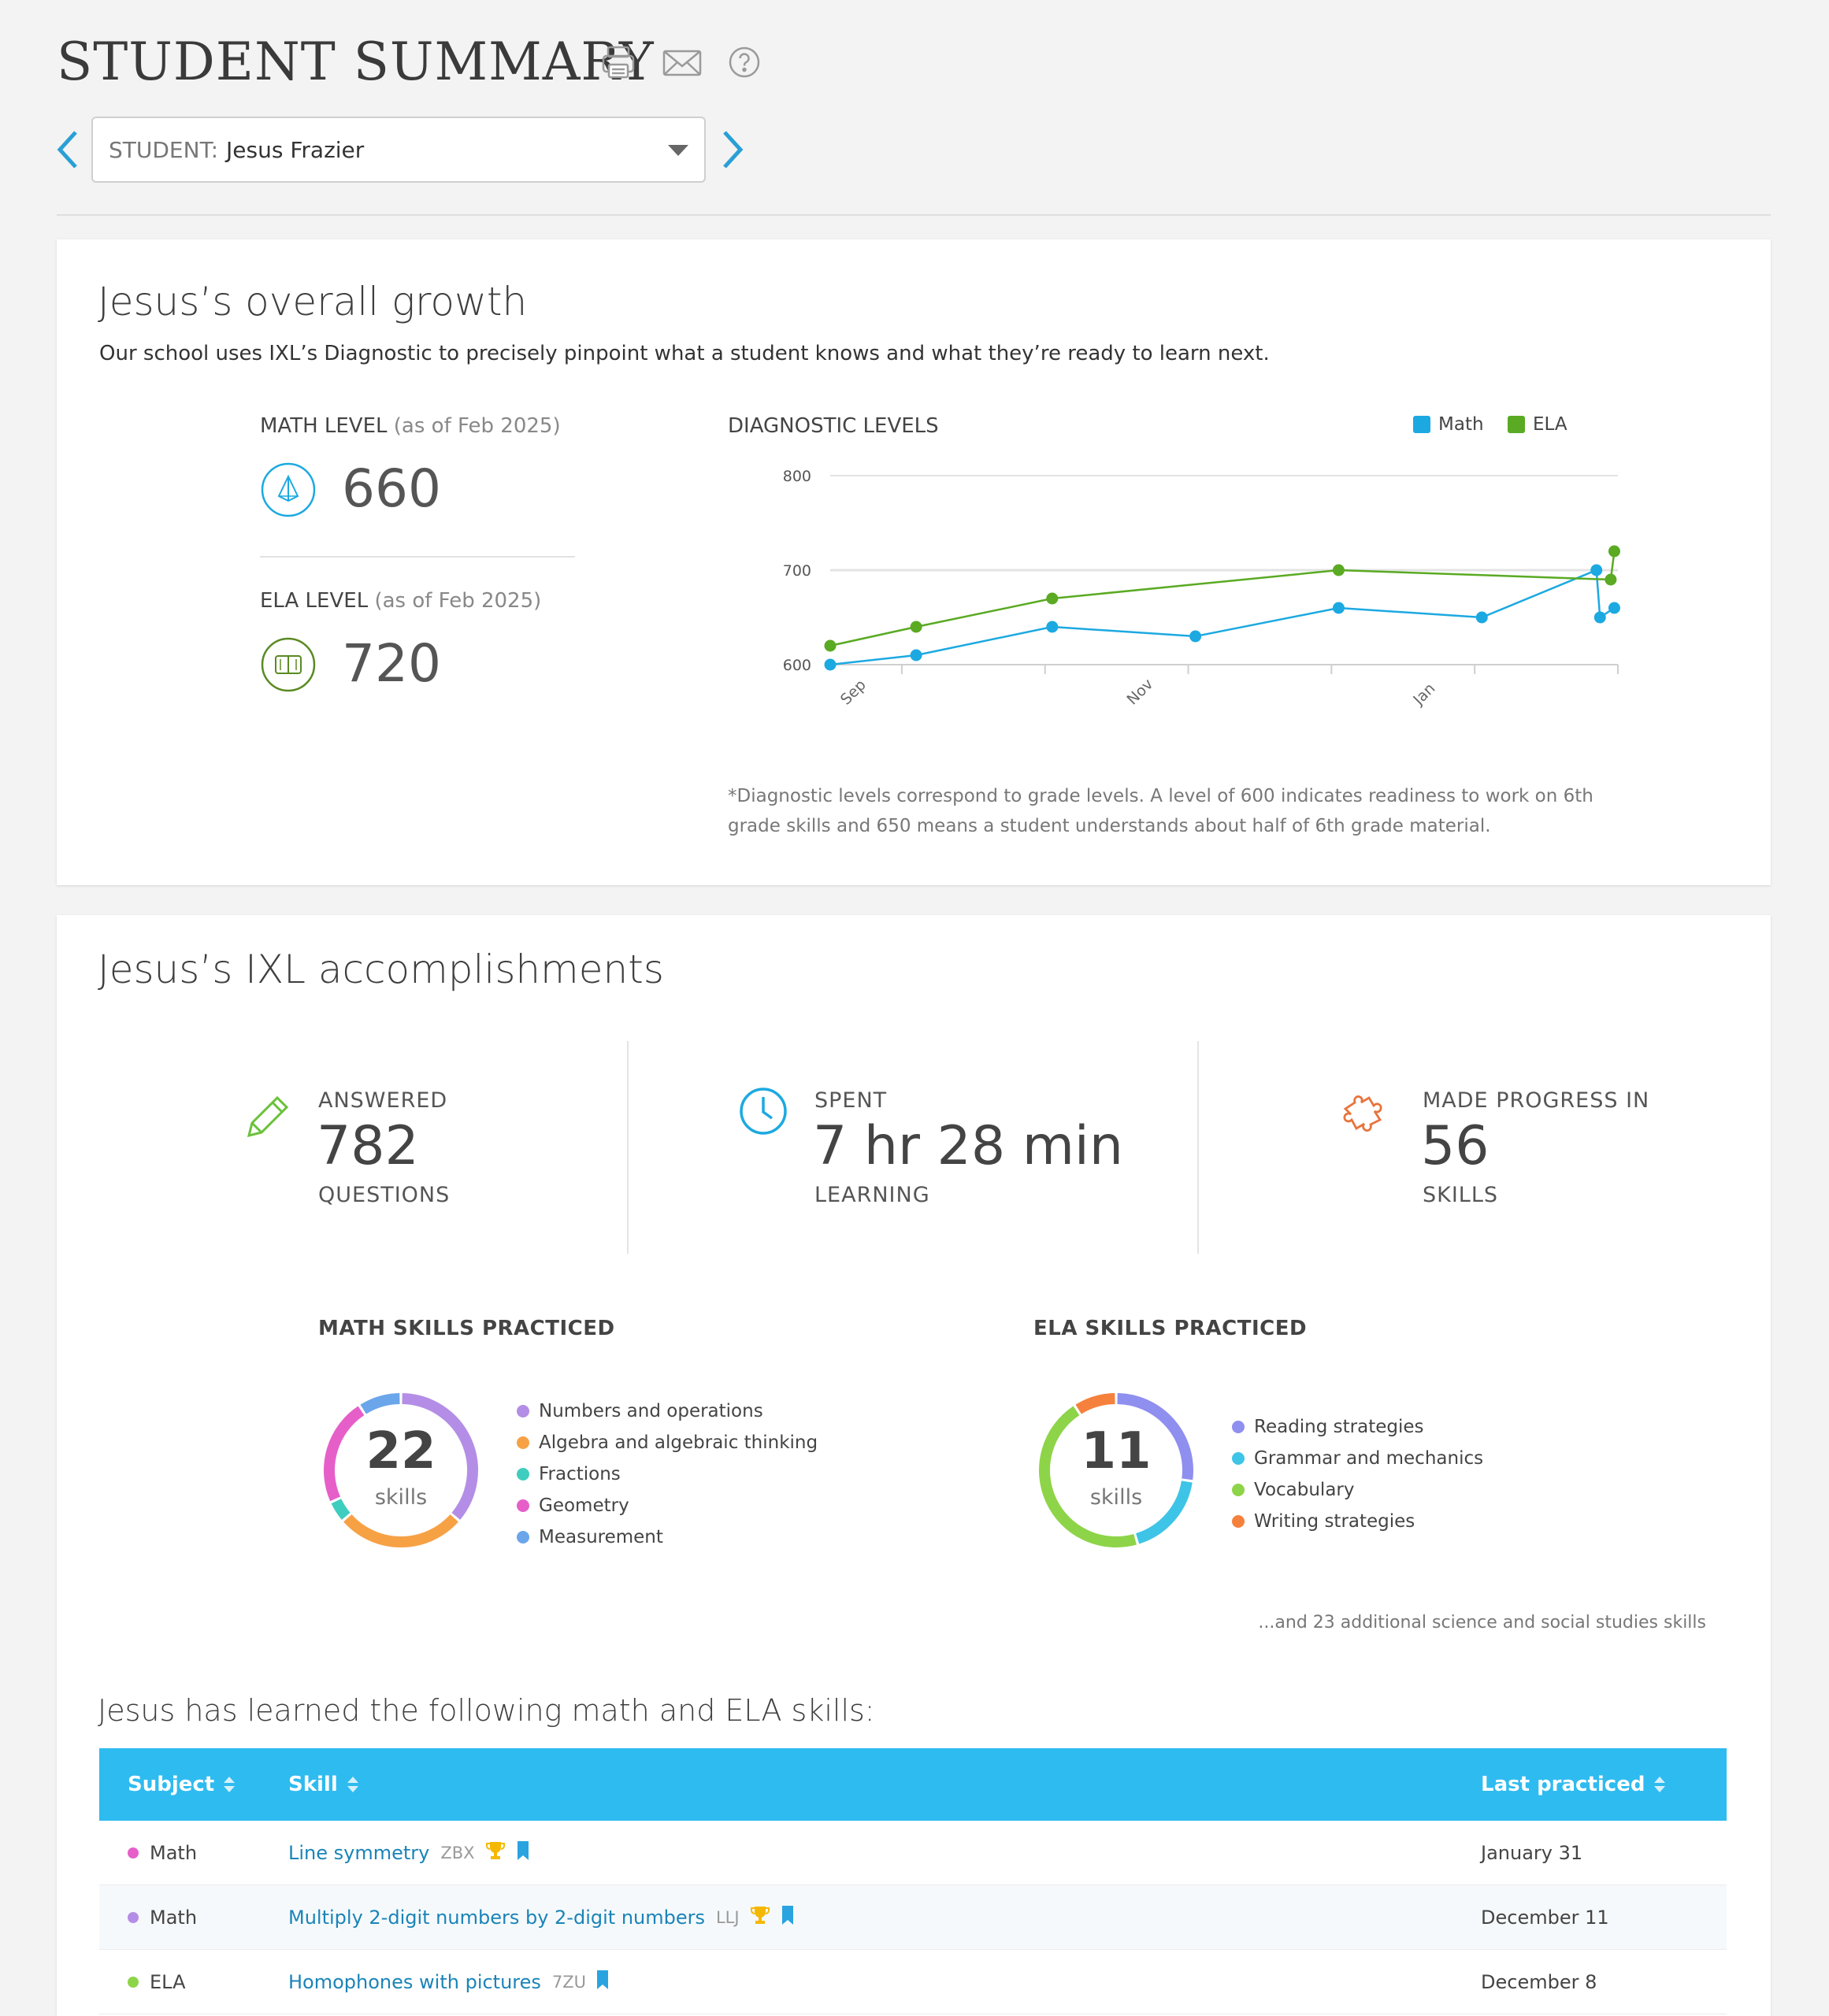 This screenshot has height=2016, width=1829. I want to click on math-skills-donut-svg, so click(401, 1470).